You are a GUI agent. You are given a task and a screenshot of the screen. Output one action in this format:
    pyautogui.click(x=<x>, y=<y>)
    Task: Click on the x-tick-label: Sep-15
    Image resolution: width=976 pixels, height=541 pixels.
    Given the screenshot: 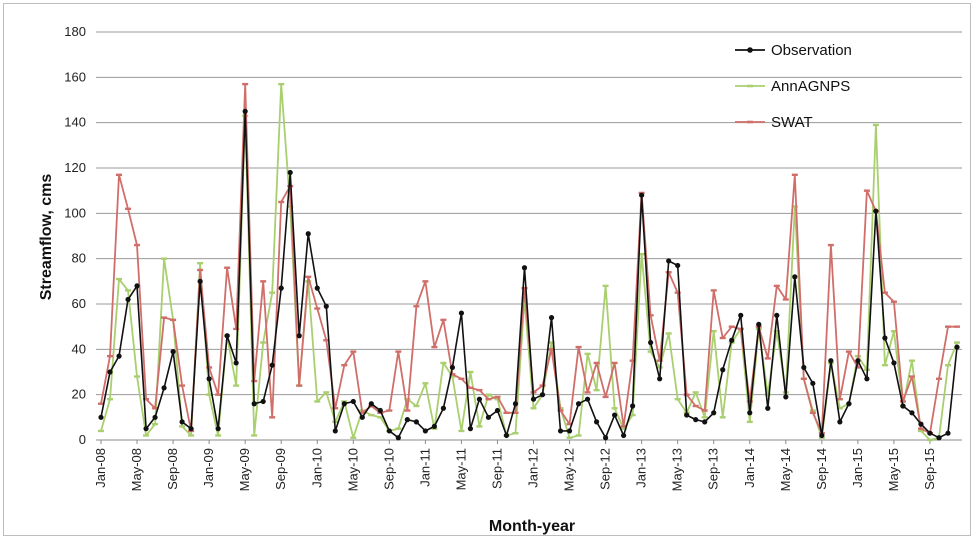 What is the action you would take?
    pyautogui.click(x=929, y=469)
    